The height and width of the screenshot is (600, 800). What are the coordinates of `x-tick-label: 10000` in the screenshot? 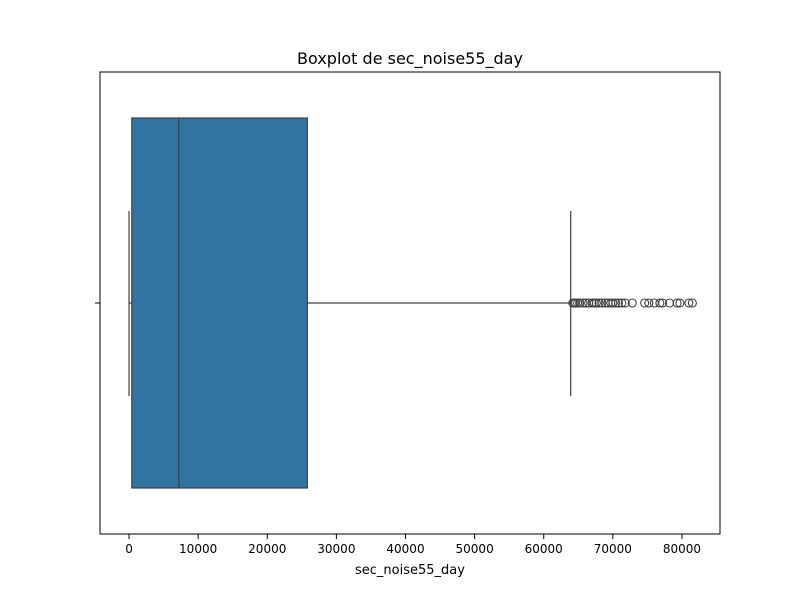 It's located at (198, 549).